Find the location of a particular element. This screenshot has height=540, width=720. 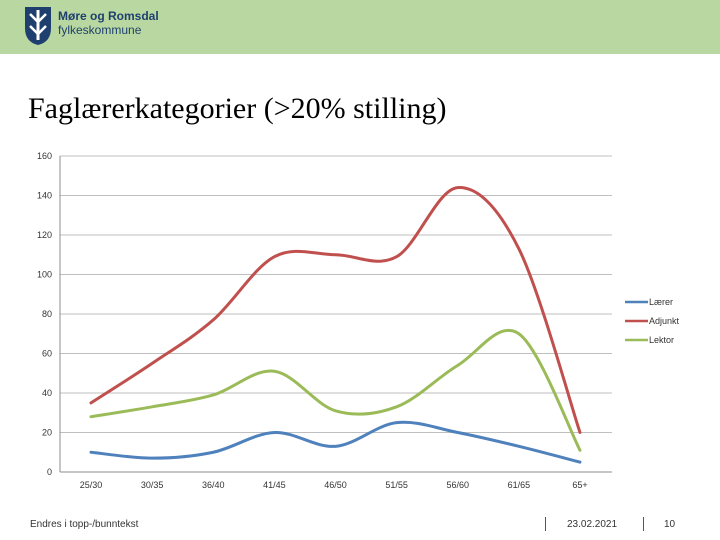

organization-name: Møre og Romsdal fylkeskommune is located at coordinates (108, 23).